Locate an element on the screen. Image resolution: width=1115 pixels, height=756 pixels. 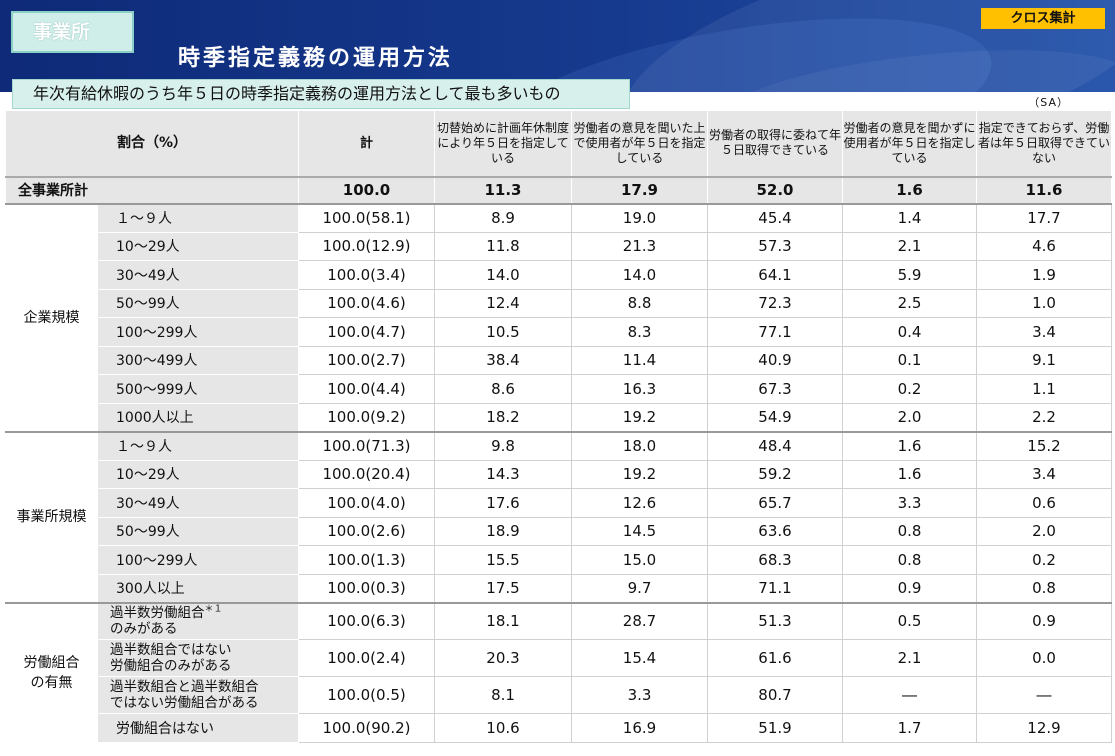
row-label: 300人以上 is located at coordinates (198, 588).